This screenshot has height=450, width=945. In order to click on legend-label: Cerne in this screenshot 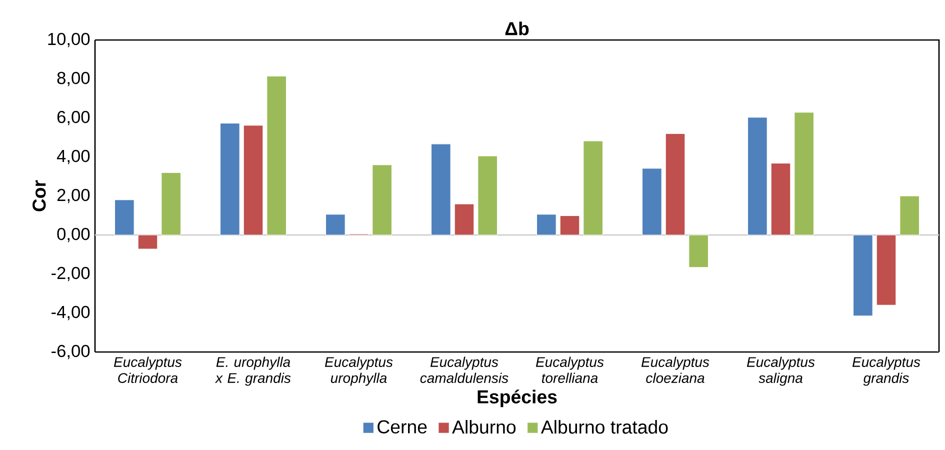, I will do `click(402, 427)`.